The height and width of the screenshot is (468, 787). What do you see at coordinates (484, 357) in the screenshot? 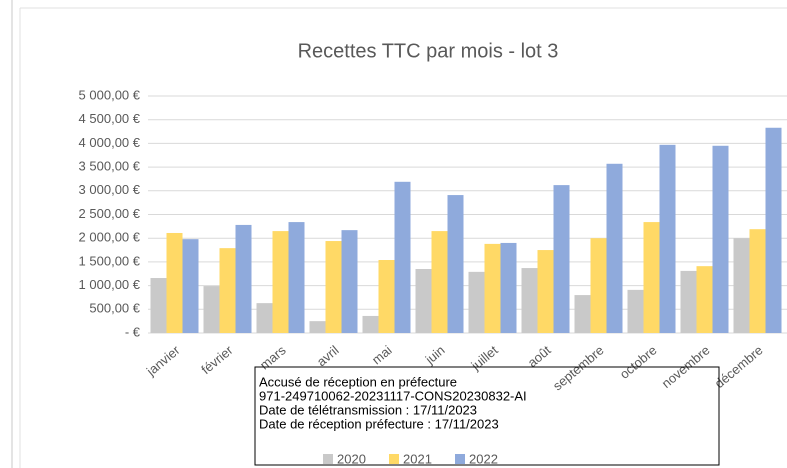
I see `x-tick-label: juillet` at bounding box center [484, 357].